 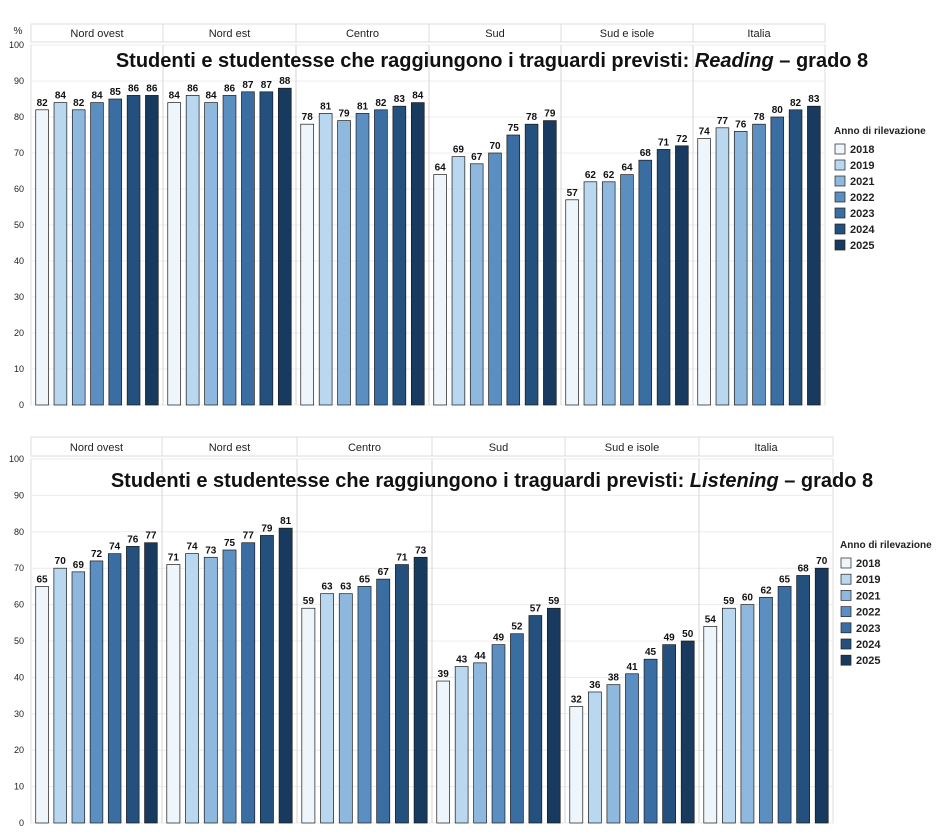 I want to click on bar-value-label: 73, so click(x=421, y=550).